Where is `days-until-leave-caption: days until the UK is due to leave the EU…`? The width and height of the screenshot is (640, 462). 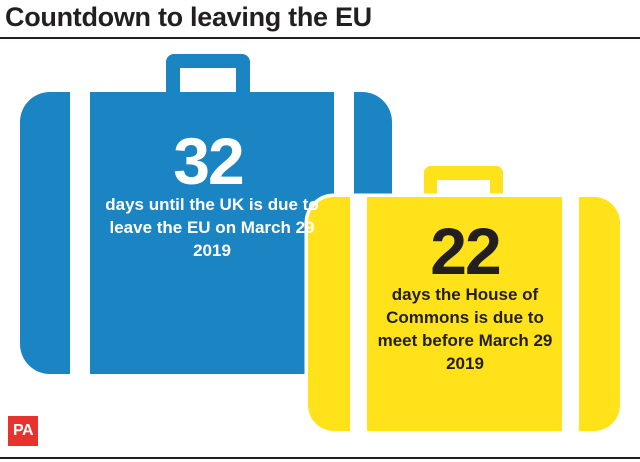 days-until-leave-caption: days until the UK is due to leave the EU… is located at coordinates (212, 227).